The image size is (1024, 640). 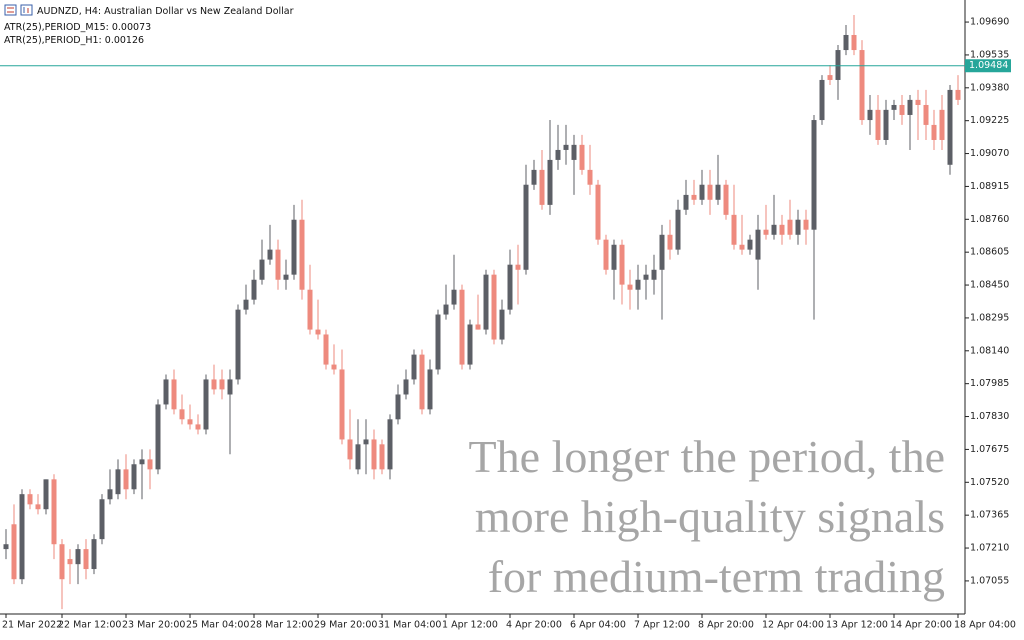 What do you see at coordinates (89, 625) in the screenshot?
I see `x-tick-label: 22 Mar 12:00` at bounding box center [89, 625].